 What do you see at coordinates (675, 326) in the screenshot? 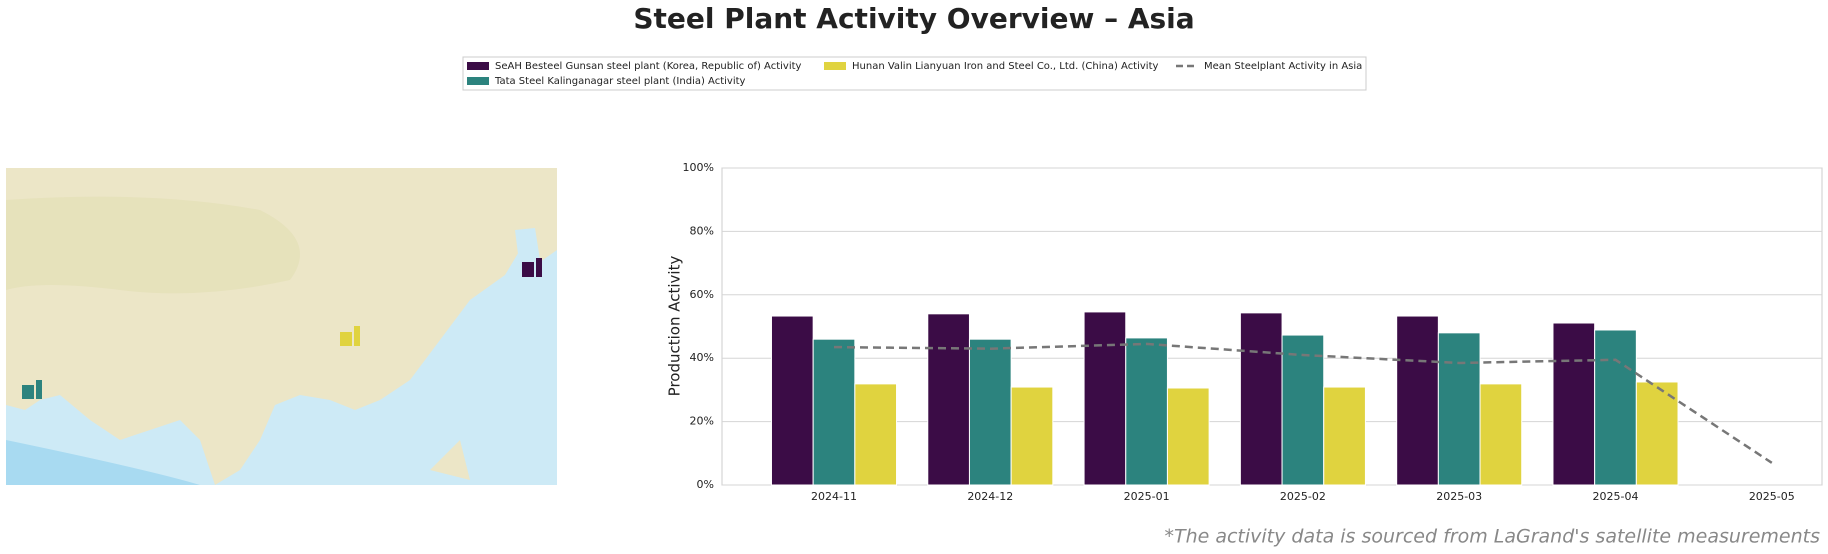
I see `y-axis-label: Production Activity` at bounding box center [675, 326].